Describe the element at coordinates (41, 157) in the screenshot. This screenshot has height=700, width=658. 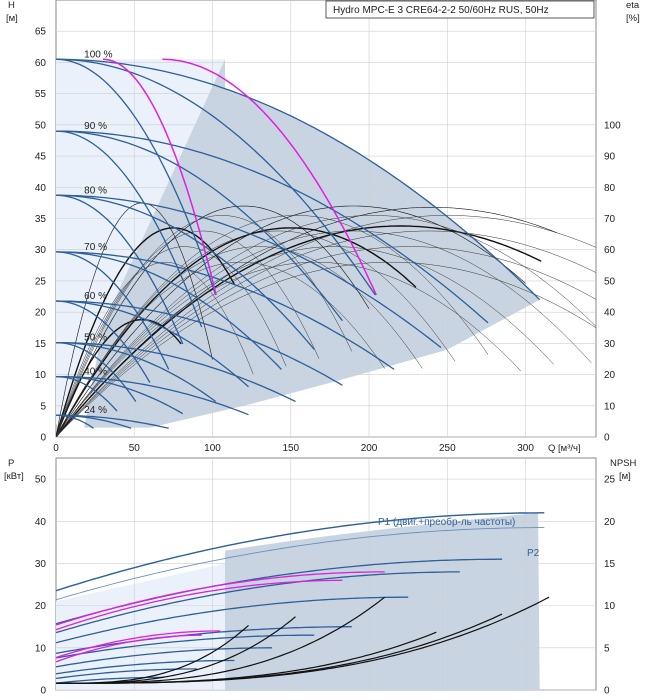
I see `y-tick-label: 45` at that location.